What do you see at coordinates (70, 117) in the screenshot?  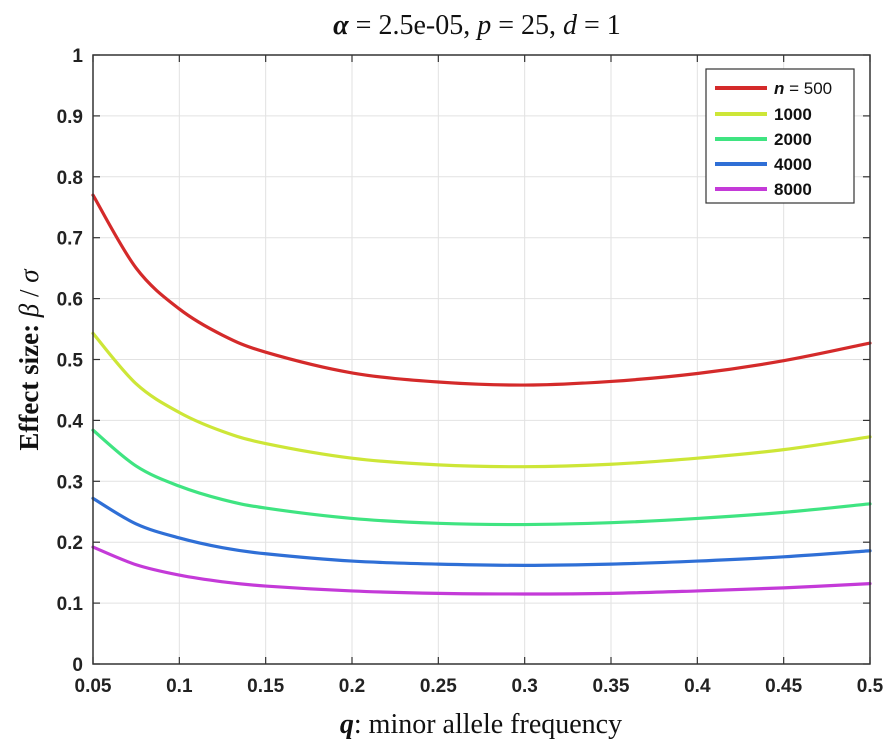 I see `y-tick-label: 0.9` at bounding box center [70, 117].